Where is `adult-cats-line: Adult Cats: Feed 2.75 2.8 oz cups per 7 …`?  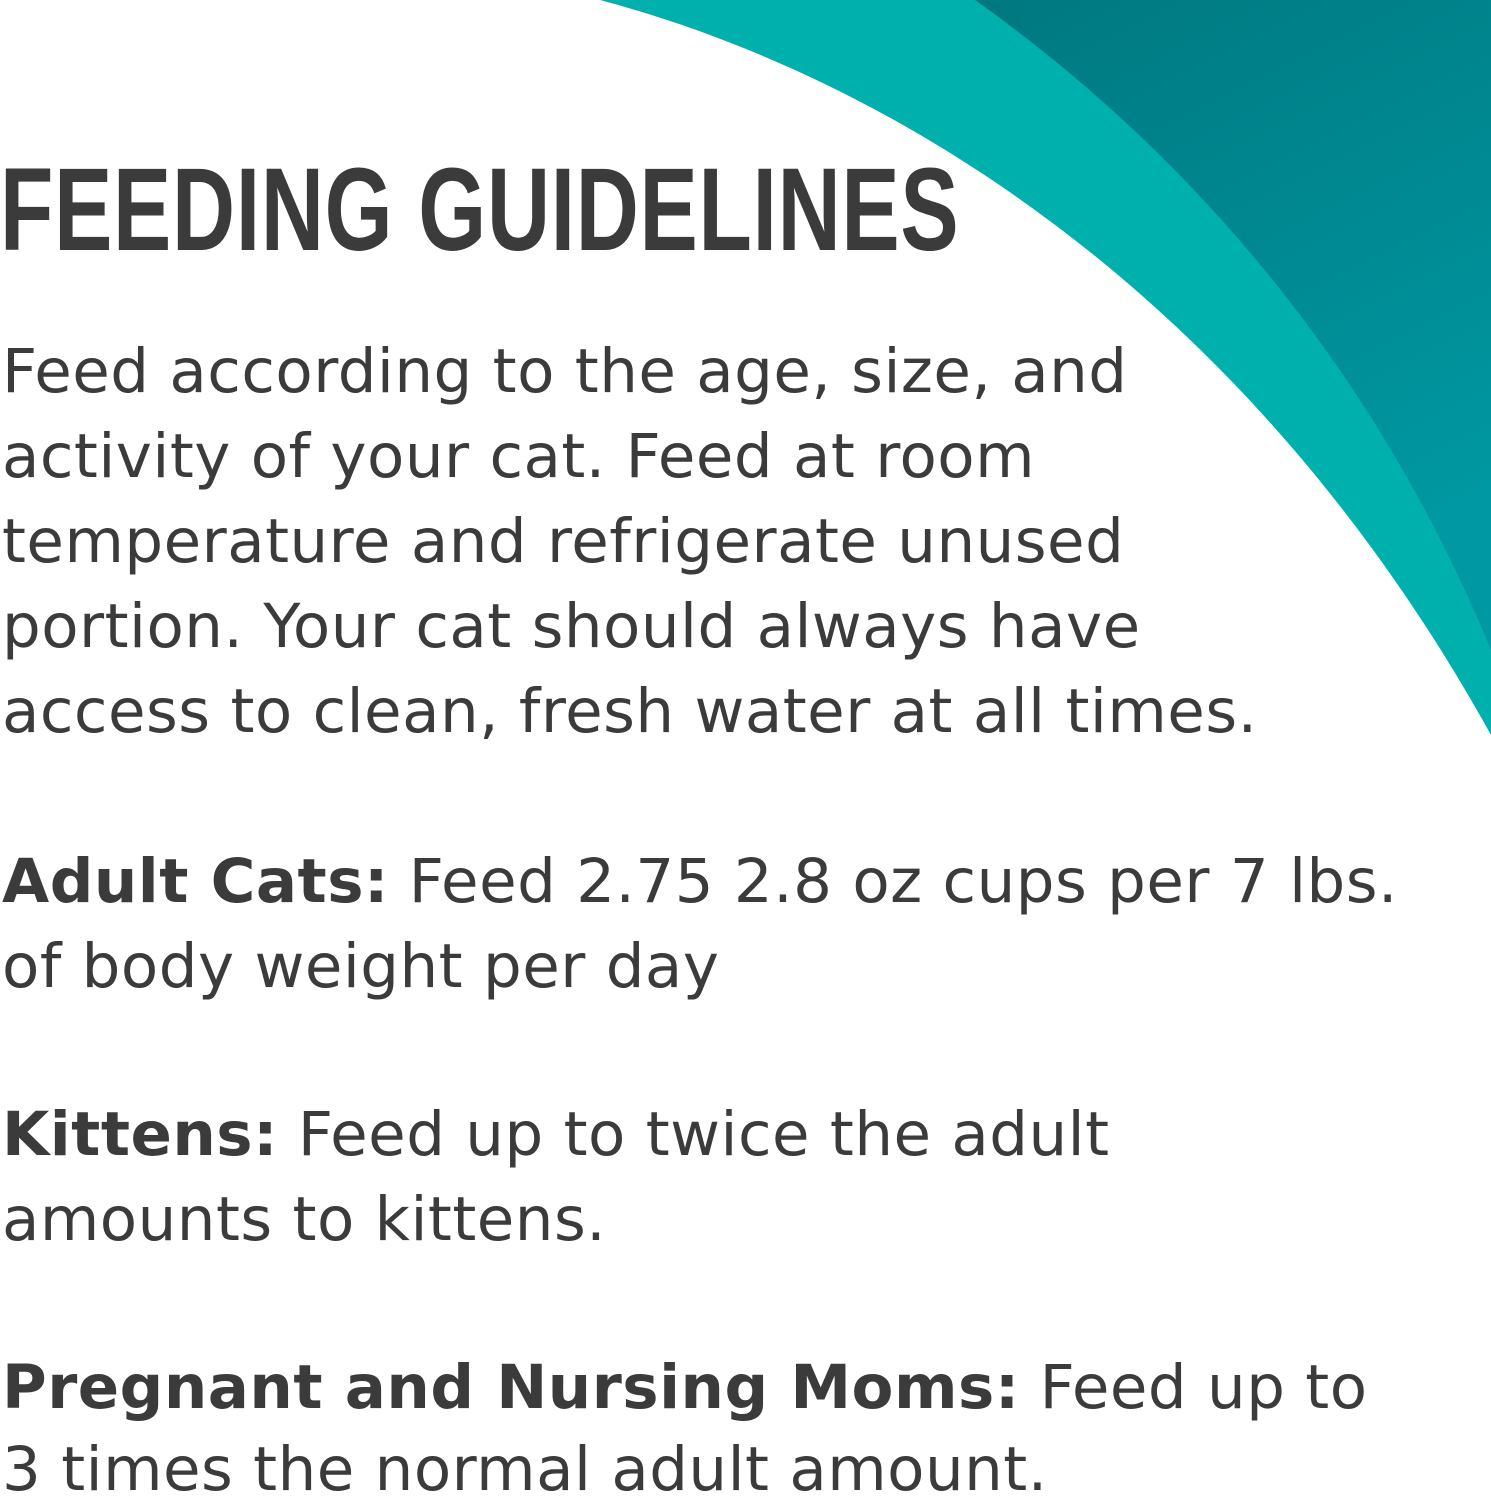 adult-cats-line: Adult Cats: Feed 2.75 2.8 oz cups per 7 … is located at coordinates (700, 882).